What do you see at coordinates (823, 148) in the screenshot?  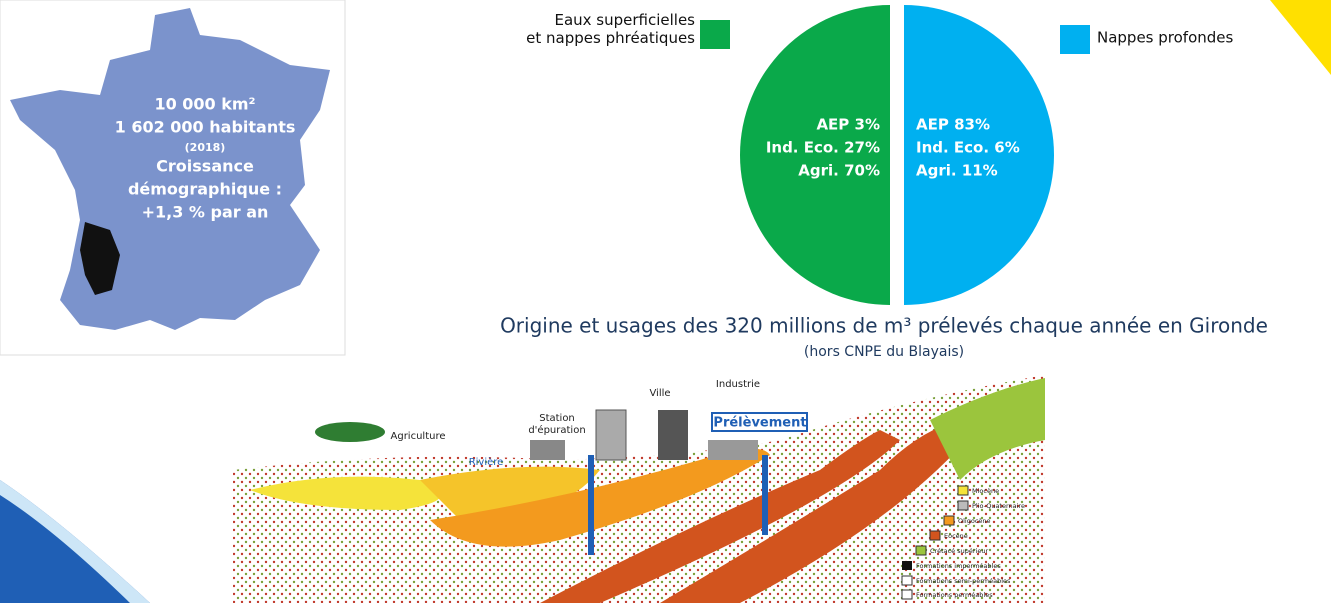 I see `slice-label: Ind. Eco. 27%` at bounding box center [823, 148].